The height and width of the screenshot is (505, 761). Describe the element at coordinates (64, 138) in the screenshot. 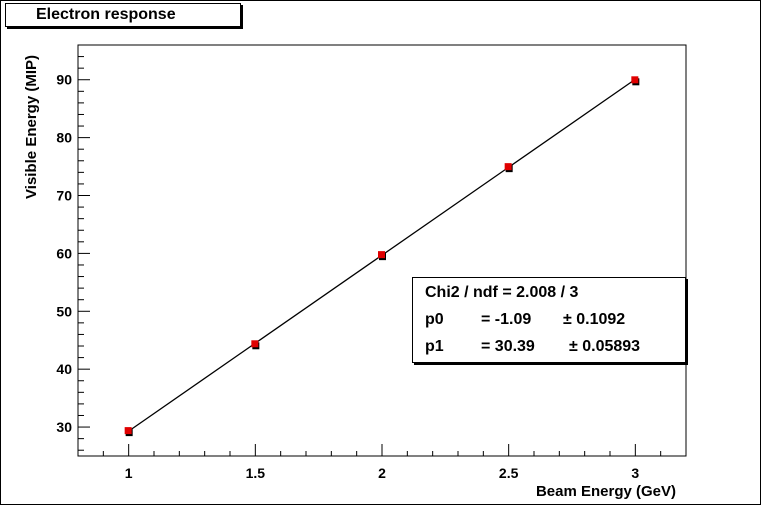

I see `y-tick-label: 80` at that location.